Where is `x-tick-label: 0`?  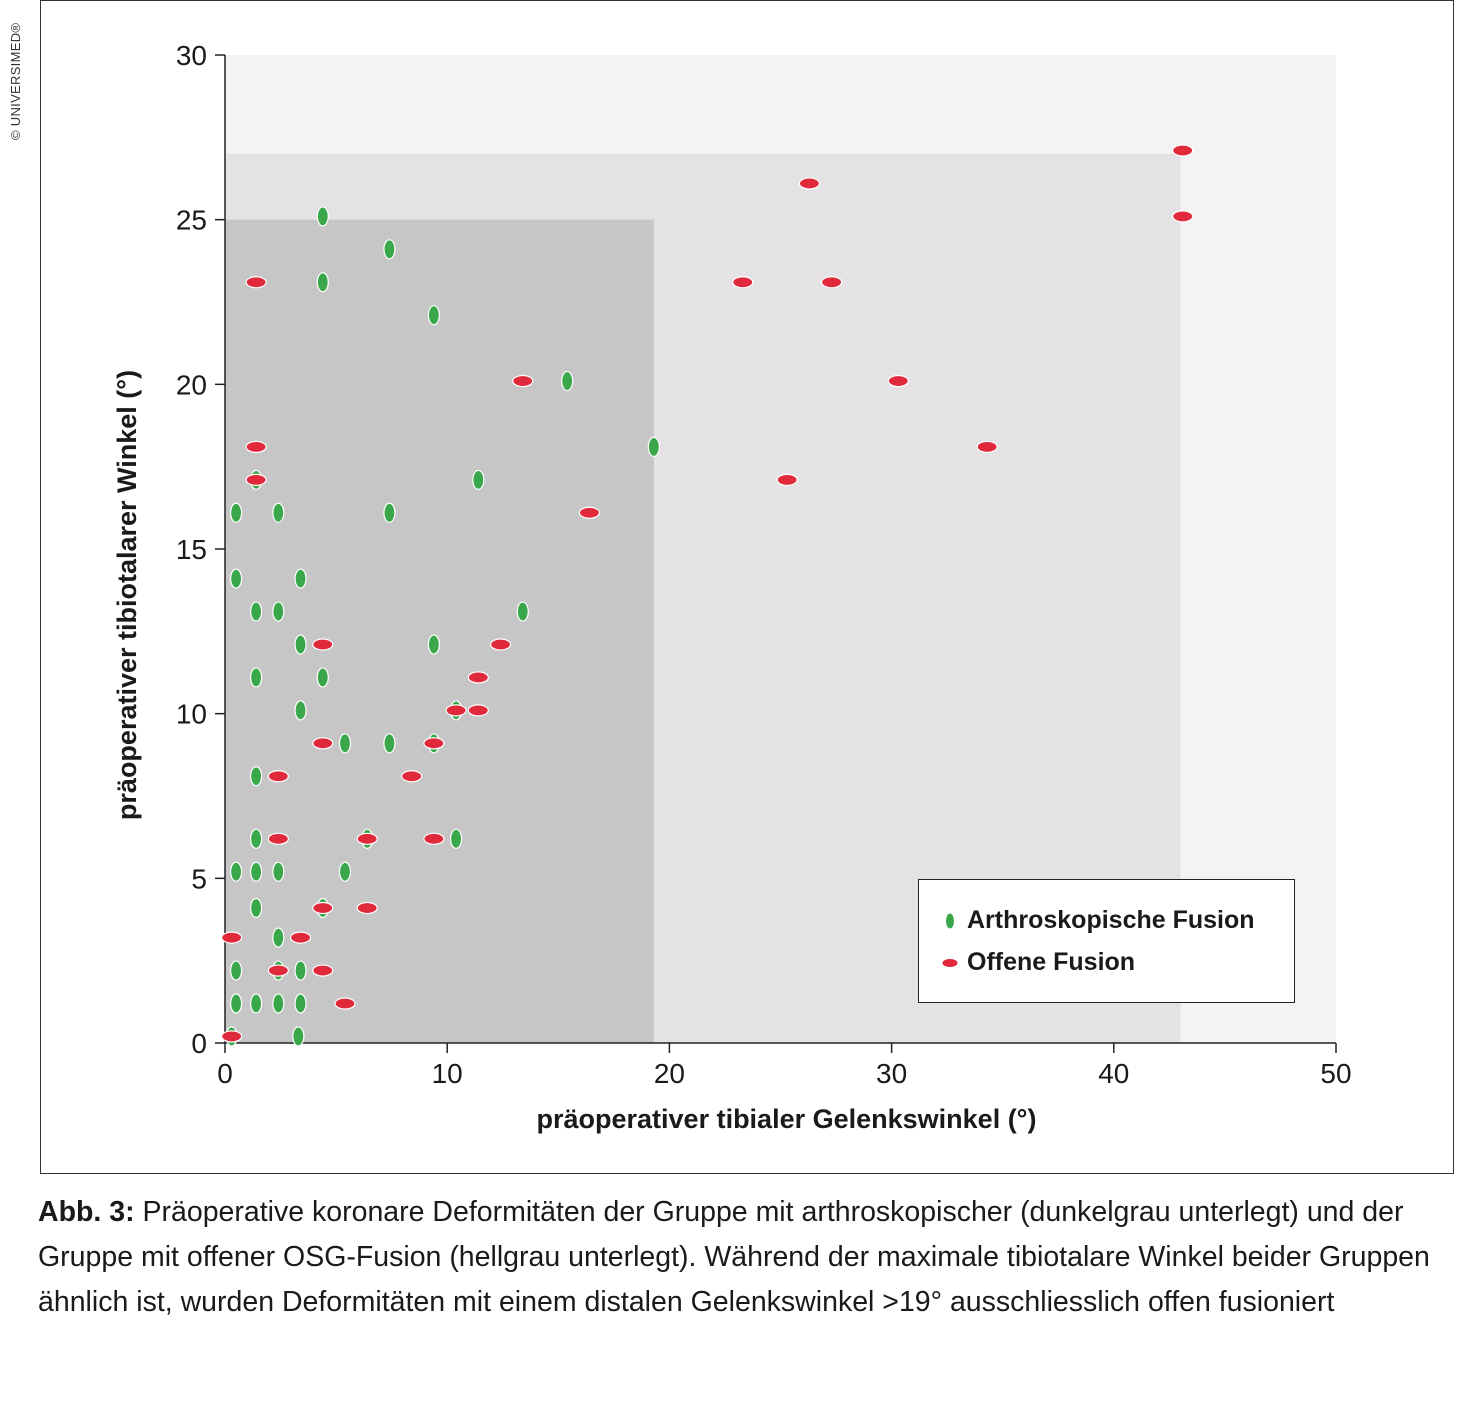 x-tick-label: 0 is located at coordinates (225, 1073).